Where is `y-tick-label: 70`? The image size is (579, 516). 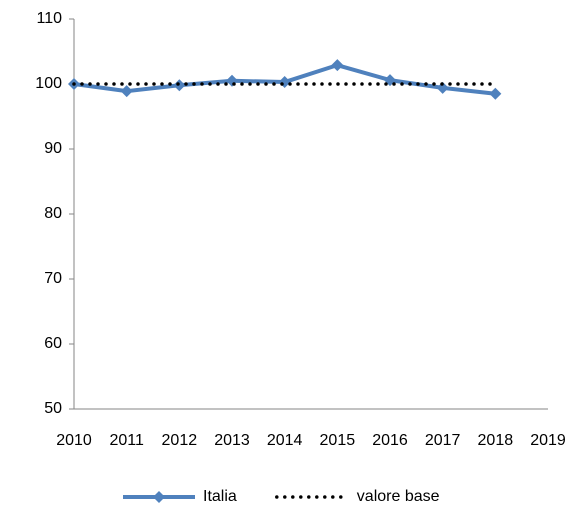
y-tick-label: 70 is located at coordinates (53, 278).